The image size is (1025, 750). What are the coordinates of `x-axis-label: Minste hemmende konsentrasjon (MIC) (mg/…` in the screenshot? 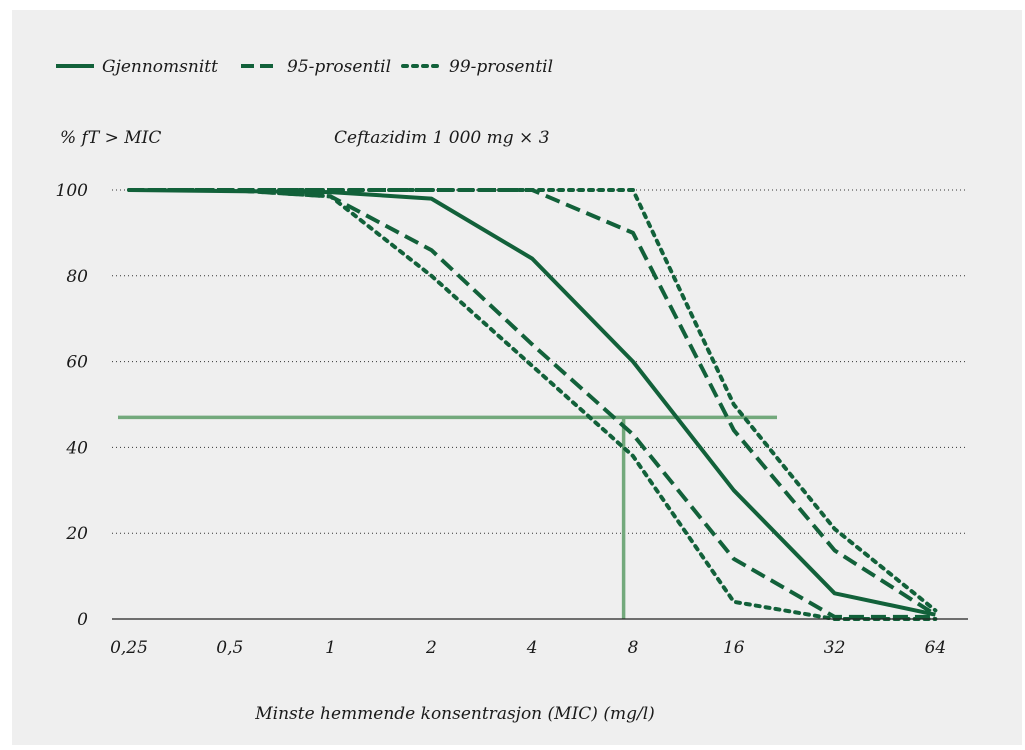 It's located at (454, 714).